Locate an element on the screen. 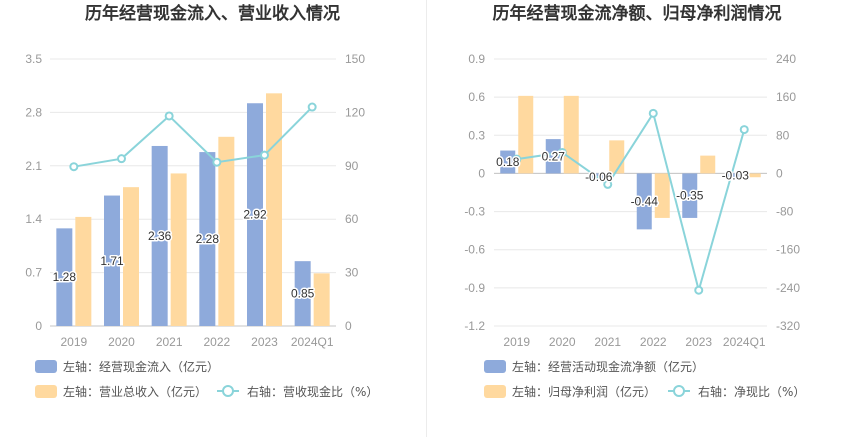  data-label-2020: 0.27 is located at coordinates (554, 156).